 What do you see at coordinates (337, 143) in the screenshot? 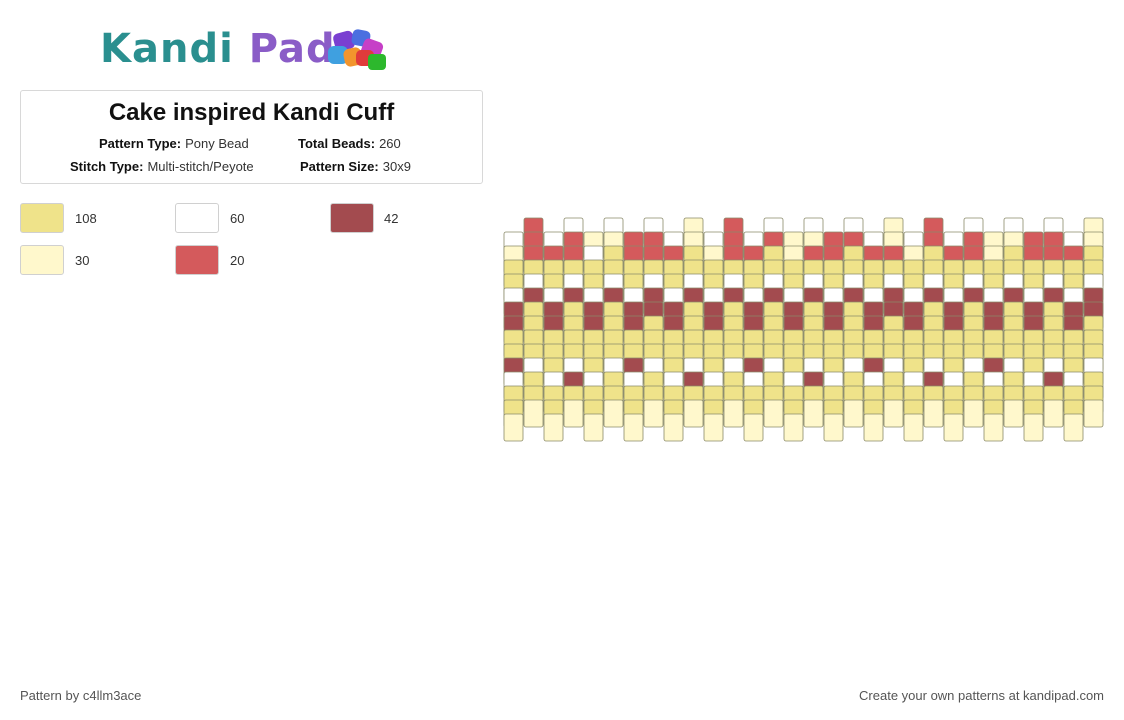
I see `total-beads-label: Total Beads:` at bounding box center [337, 143].